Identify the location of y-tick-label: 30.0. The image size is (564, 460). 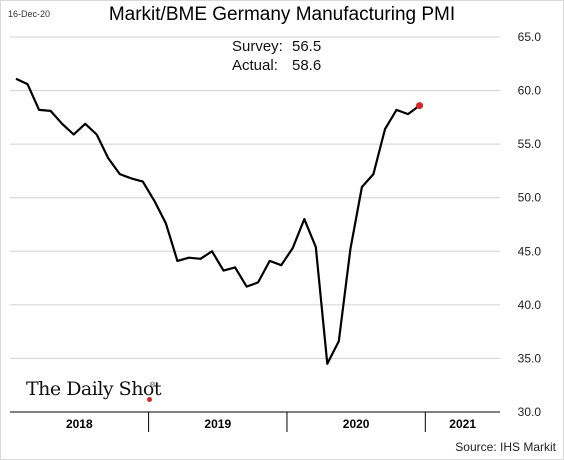
(530, 412).